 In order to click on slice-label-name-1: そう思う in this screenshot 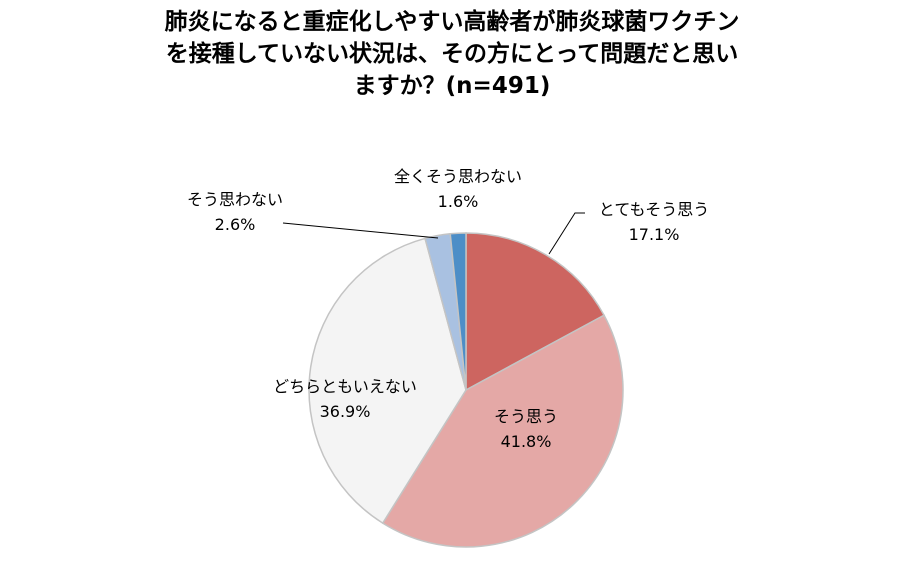, I will do `click(526, 416)`.